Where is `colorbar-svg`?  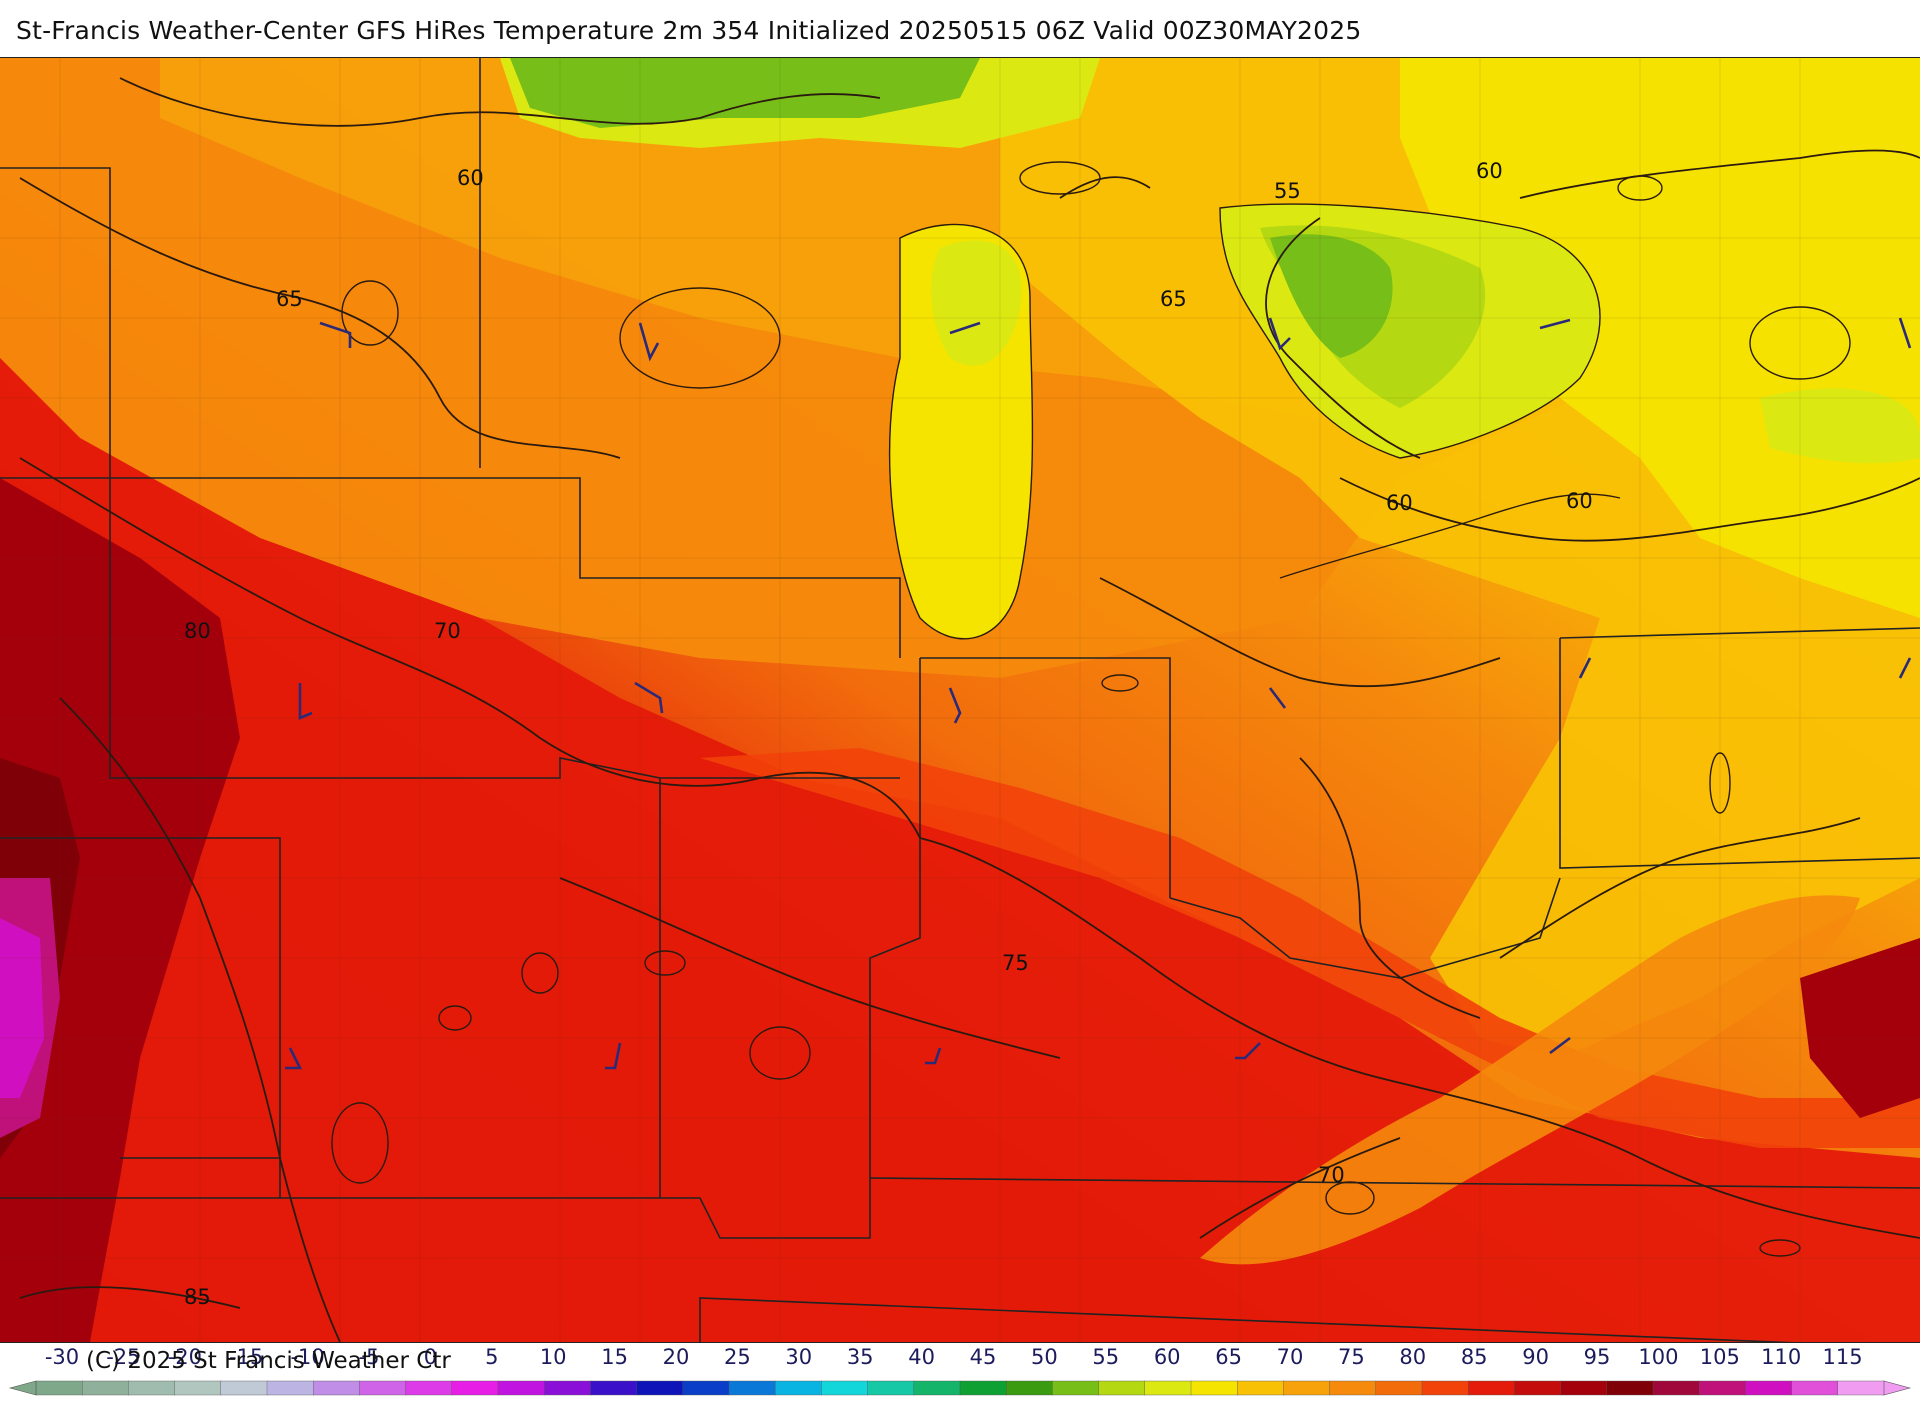
colorbar-svg is located at coordinates (960, 1388).